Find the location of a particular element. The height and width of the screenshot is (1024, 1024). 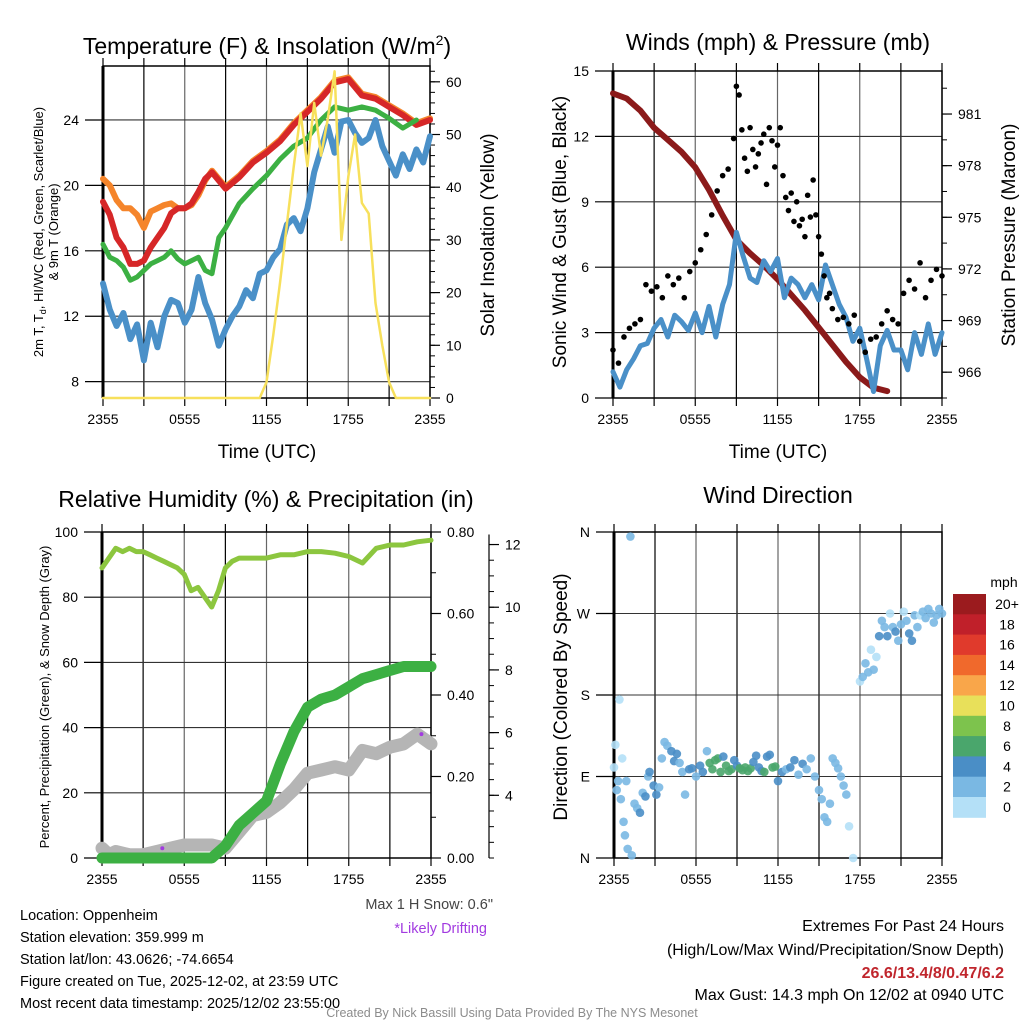

legend-label: 8 is located at coordinates (1007, 726).